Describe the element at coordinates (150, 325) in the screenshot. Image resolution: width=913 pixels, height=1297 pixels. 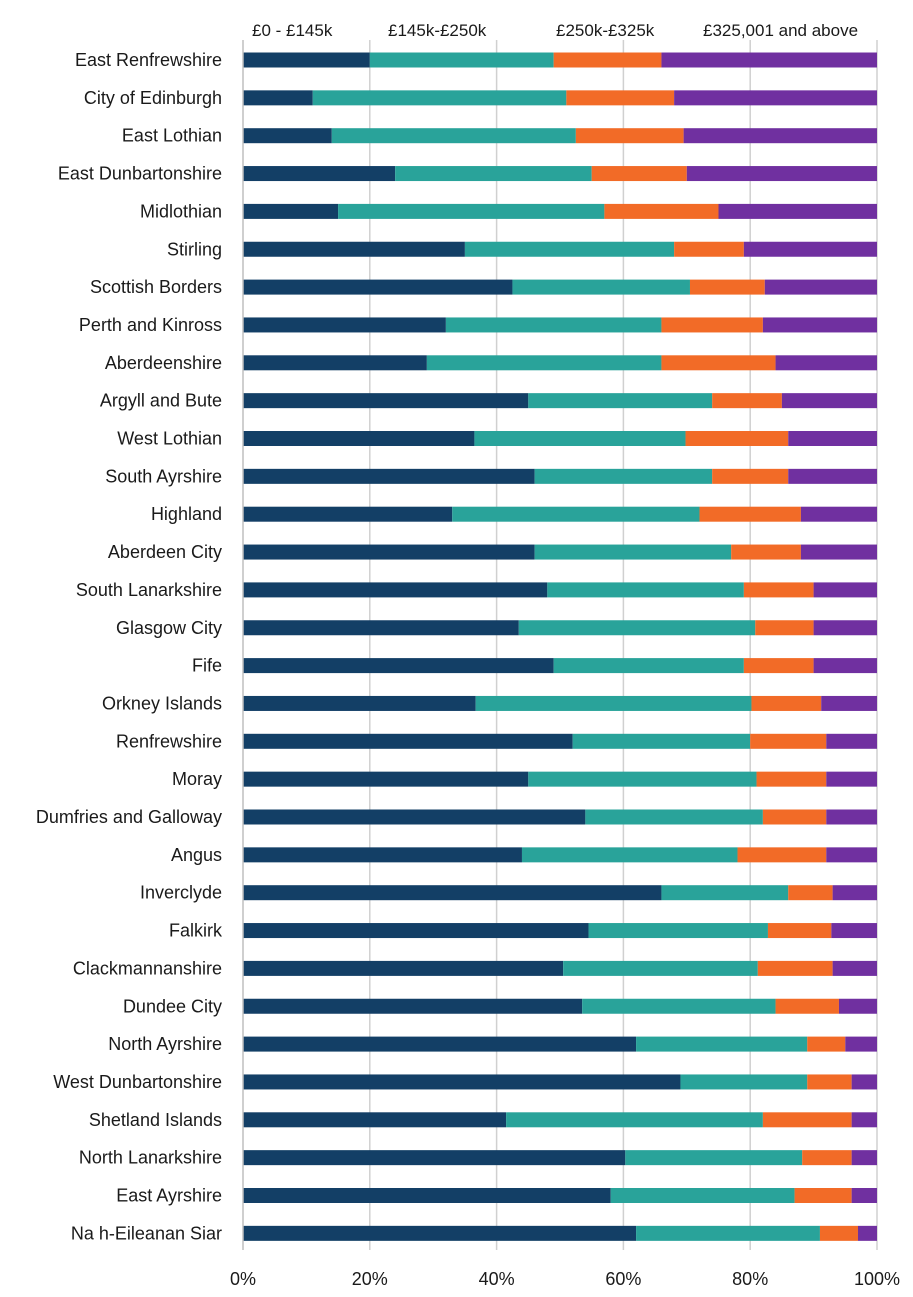
I see `category-label: Perth and Kinross` at that location.